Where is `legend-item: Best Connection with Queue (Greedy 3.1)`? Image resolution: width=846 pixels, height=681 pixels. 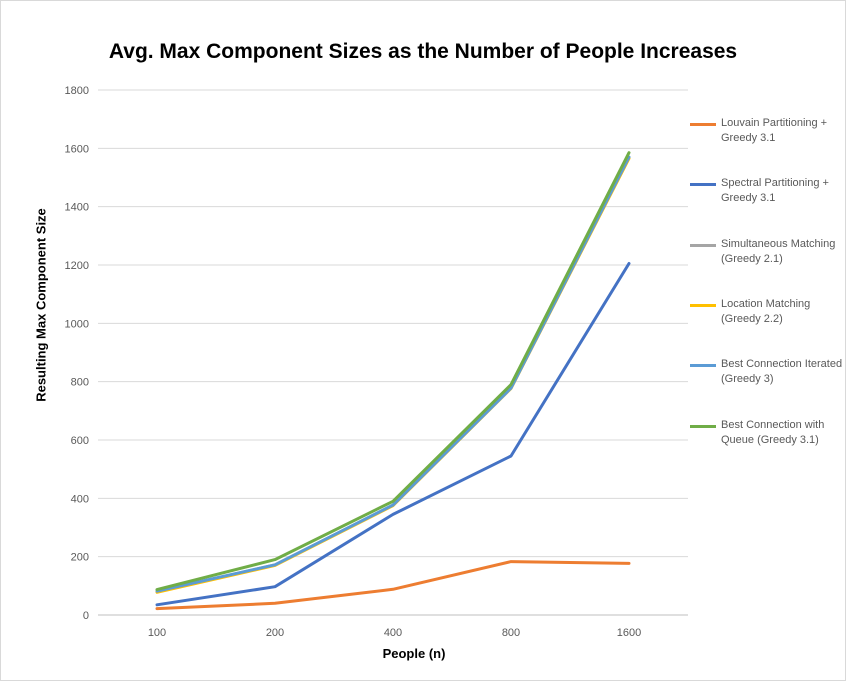
legend-item: Best Connection with Queue (Greedy 3.1) is located at coordinates (768, 438).